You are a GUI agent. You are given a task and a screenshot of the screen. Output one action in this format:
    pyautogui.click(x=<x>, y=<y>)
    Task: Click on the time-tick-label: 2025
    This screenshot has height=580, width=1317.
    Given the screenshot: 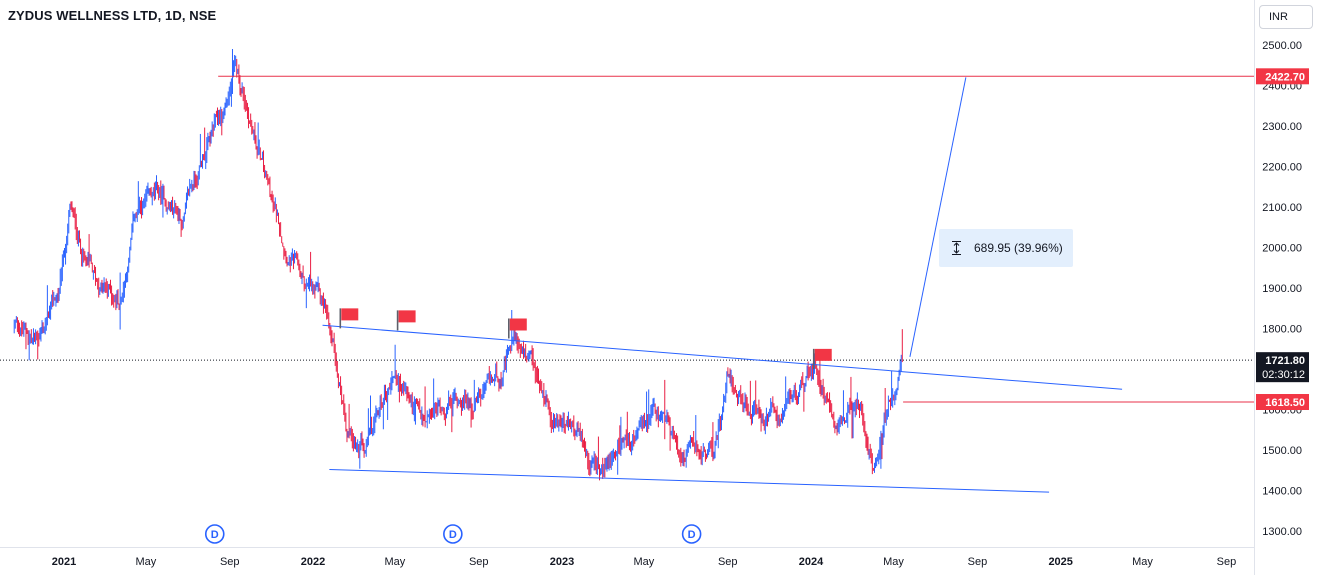 What is the action you would take?
    pyautogui.click(x=1060, y=562)
    